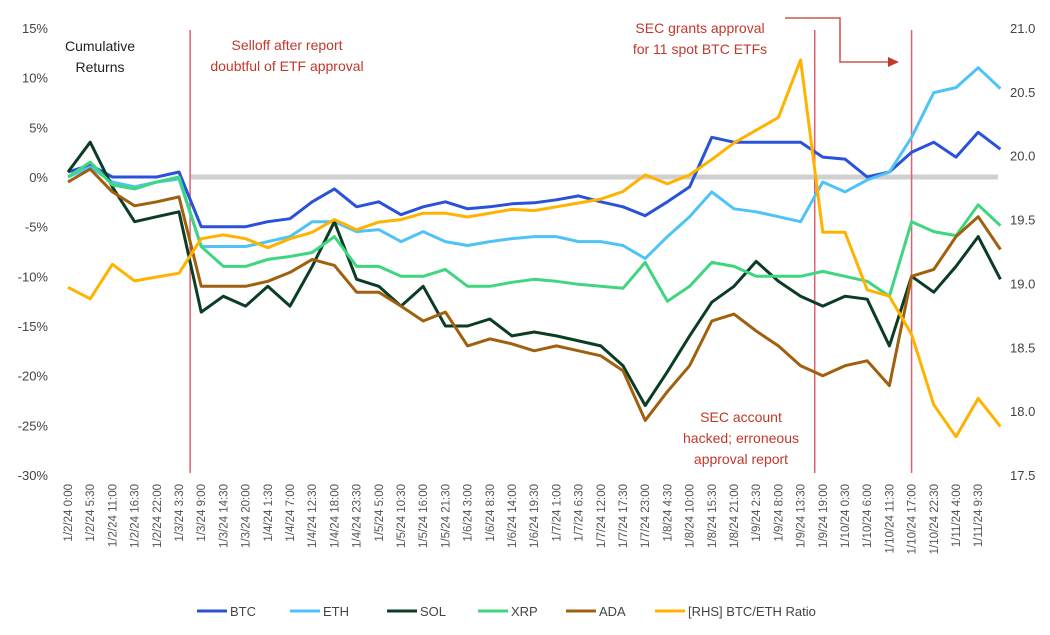  What do you see at coordinates (35, 28) in the screenshot?
I see `left-tick-label: 15%` at bounding box center [35, 28].